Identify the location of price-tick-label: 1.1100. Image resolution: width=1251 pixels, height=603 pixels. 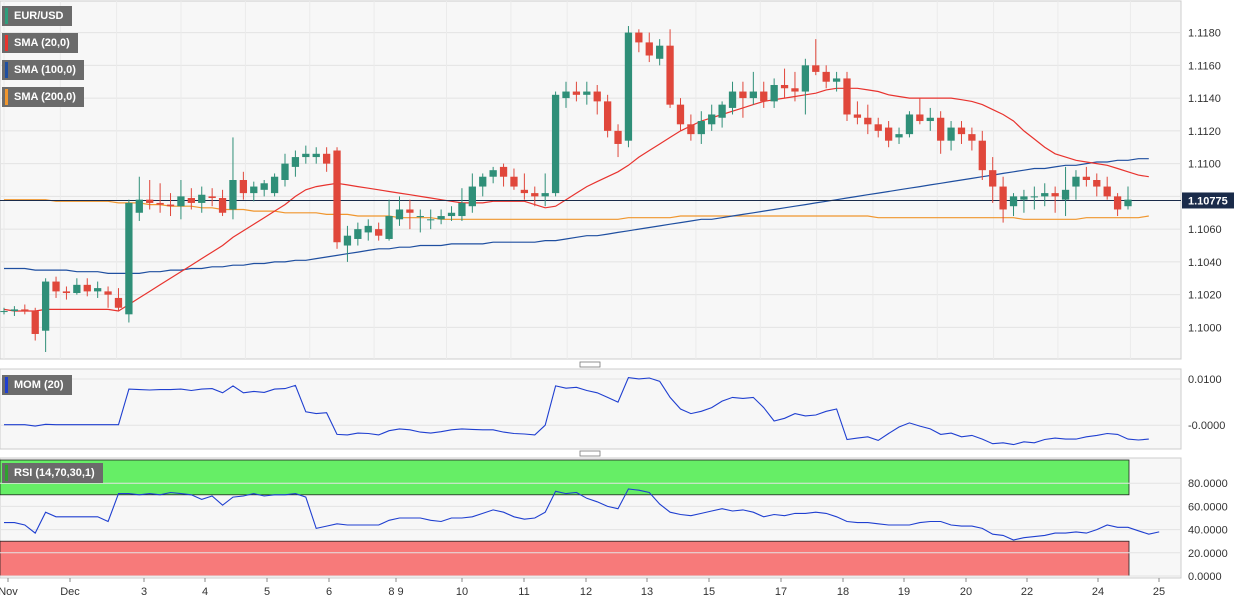
(1204, 165).